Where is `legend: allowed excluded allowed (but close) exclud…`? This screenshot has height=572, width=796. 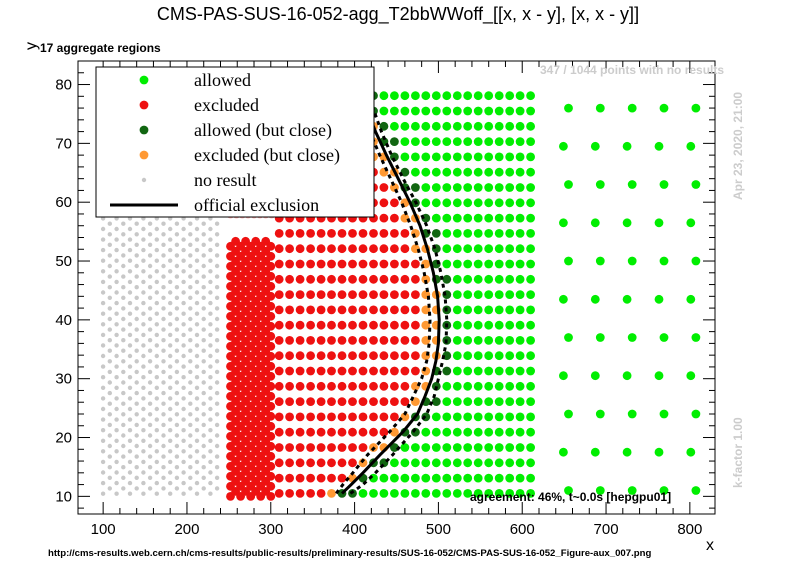 legend: allowed excluded allowed (but close) exclud… is located at coordinates (235, 142).